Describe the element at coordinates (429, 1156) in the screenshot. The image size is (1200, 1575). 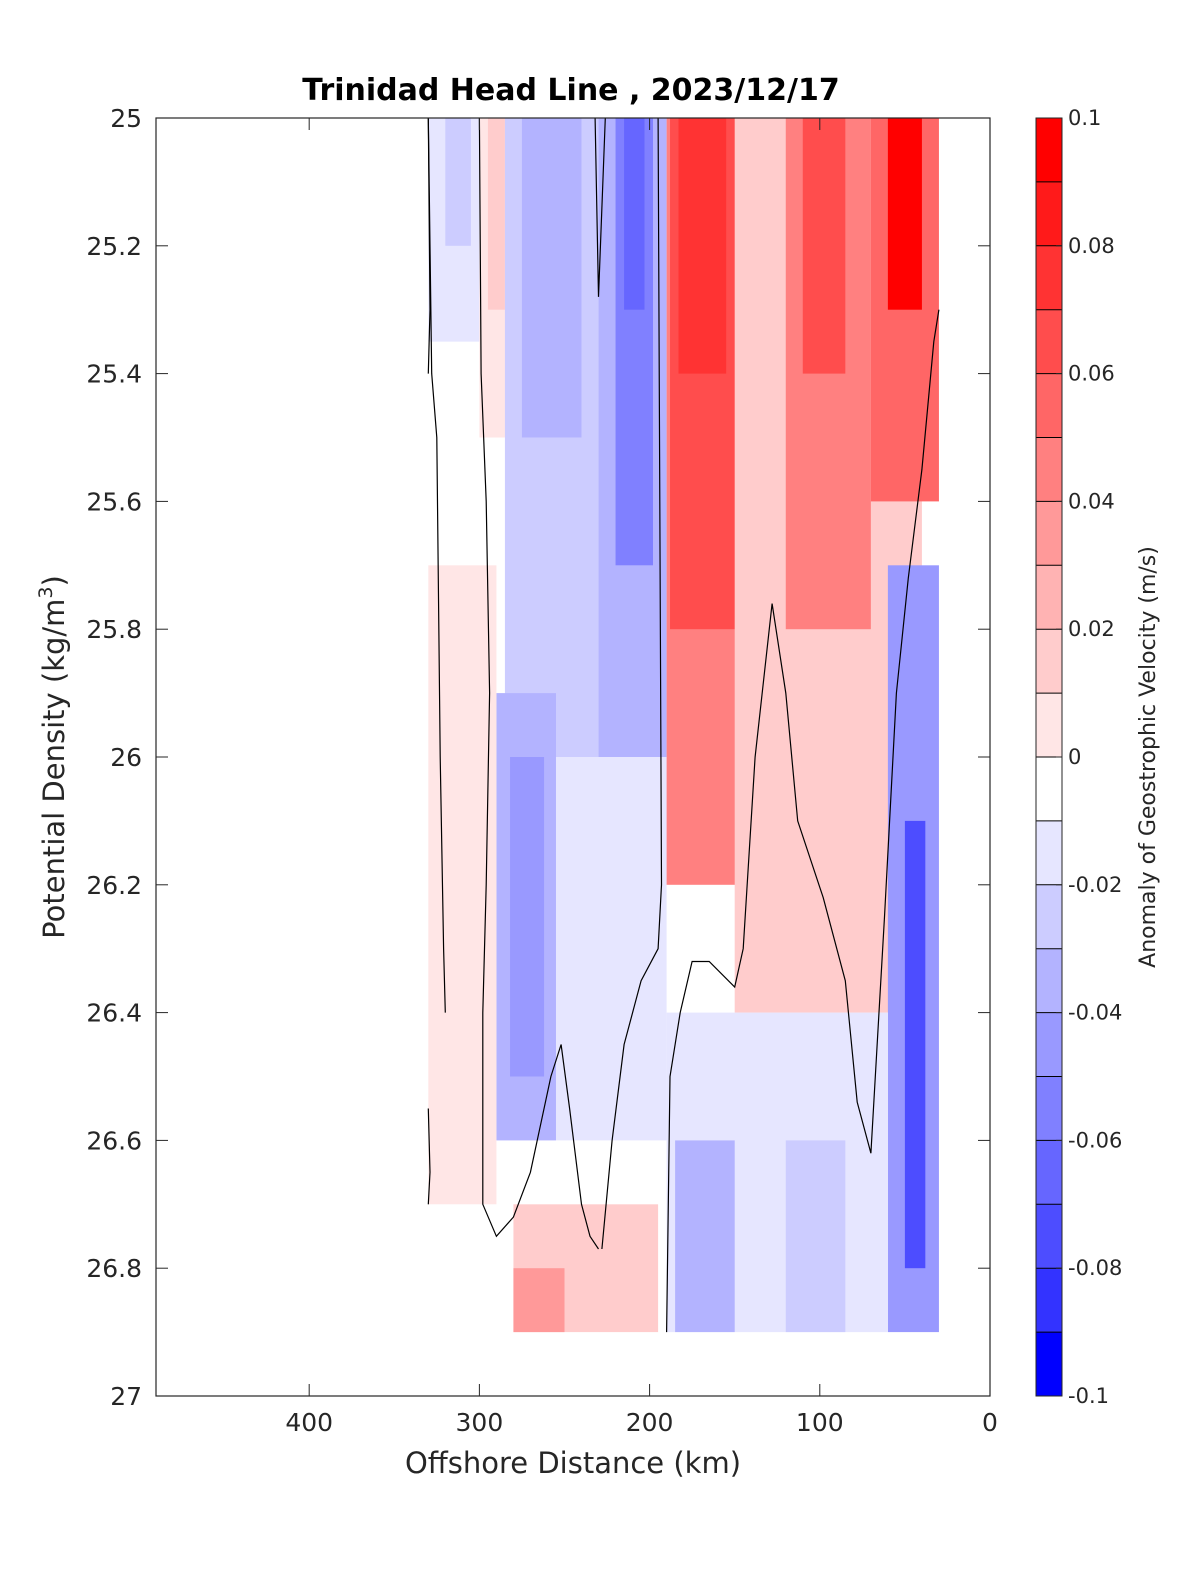
I see `contour-330-lower` at that location.